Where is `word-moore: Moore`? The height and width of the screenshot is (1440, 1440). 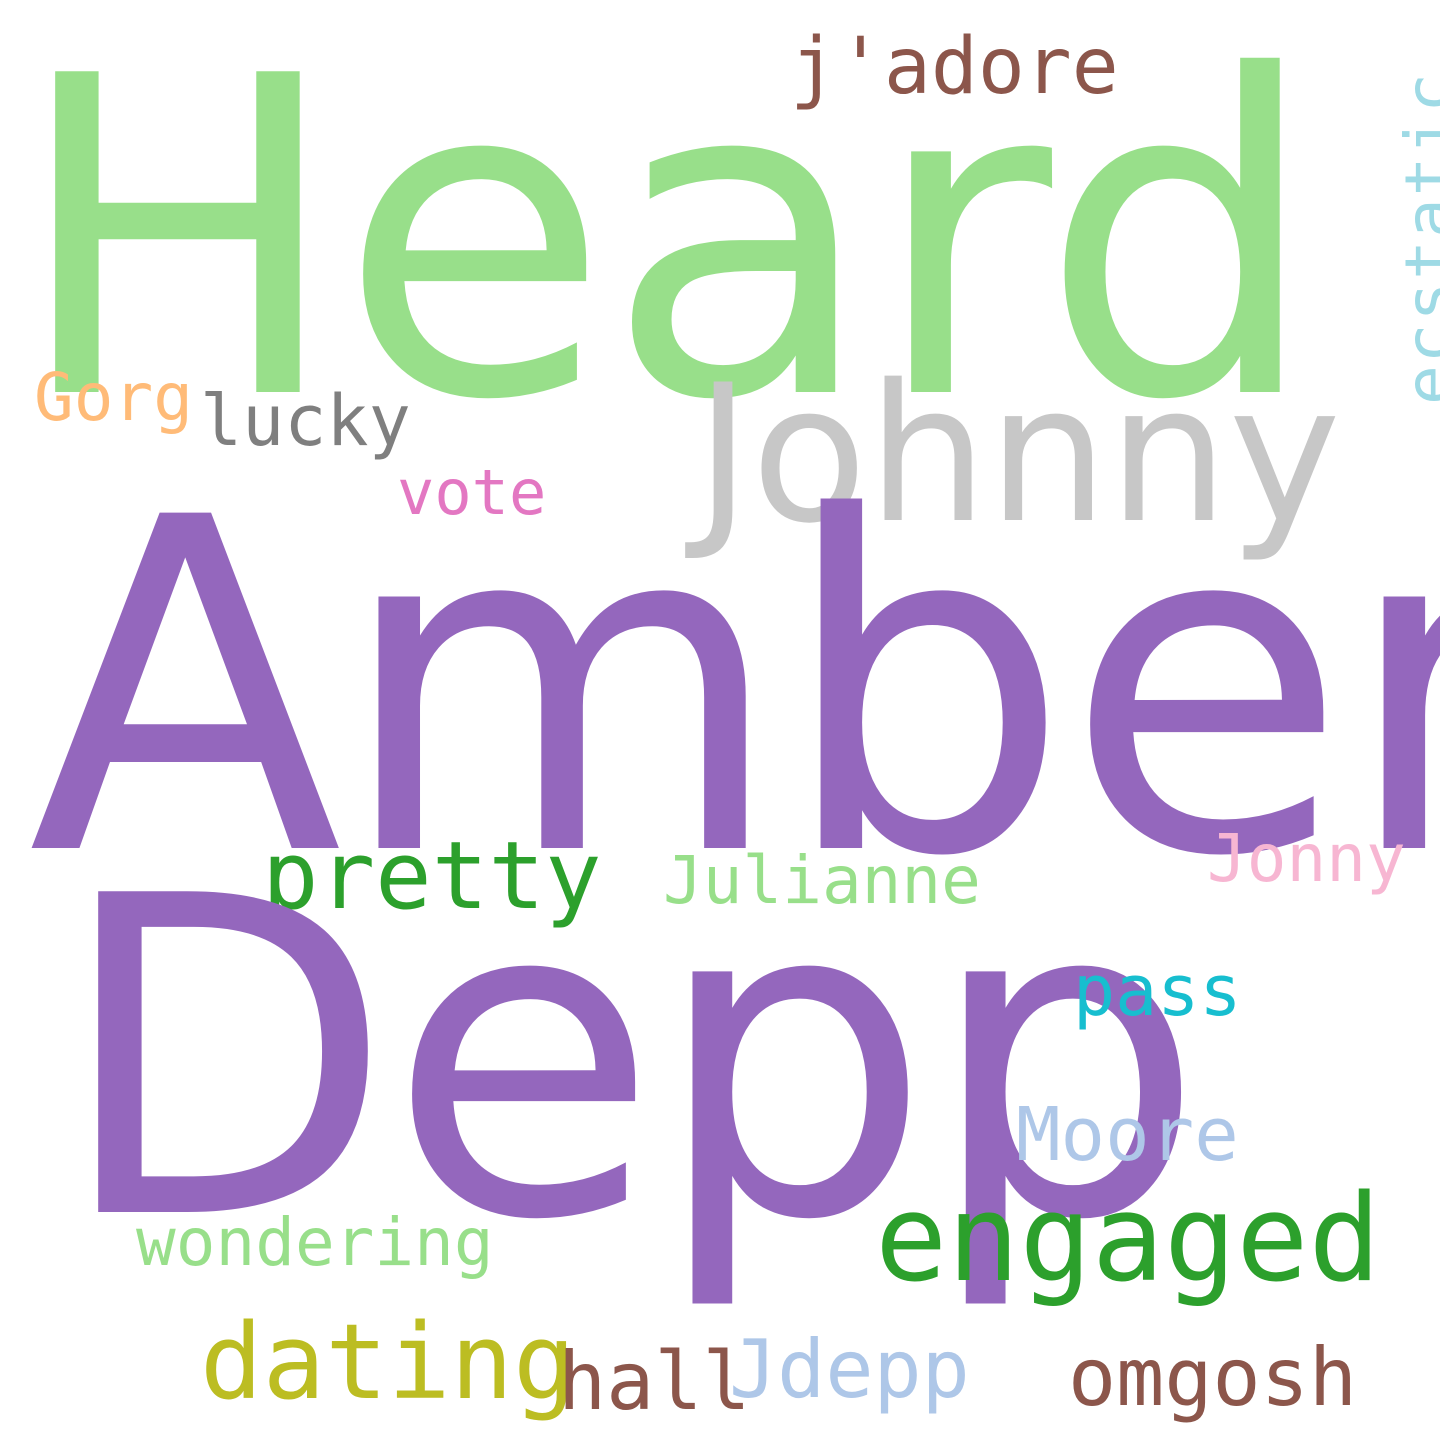 word-moore: Moore is located at coordinates (1127, 1135).